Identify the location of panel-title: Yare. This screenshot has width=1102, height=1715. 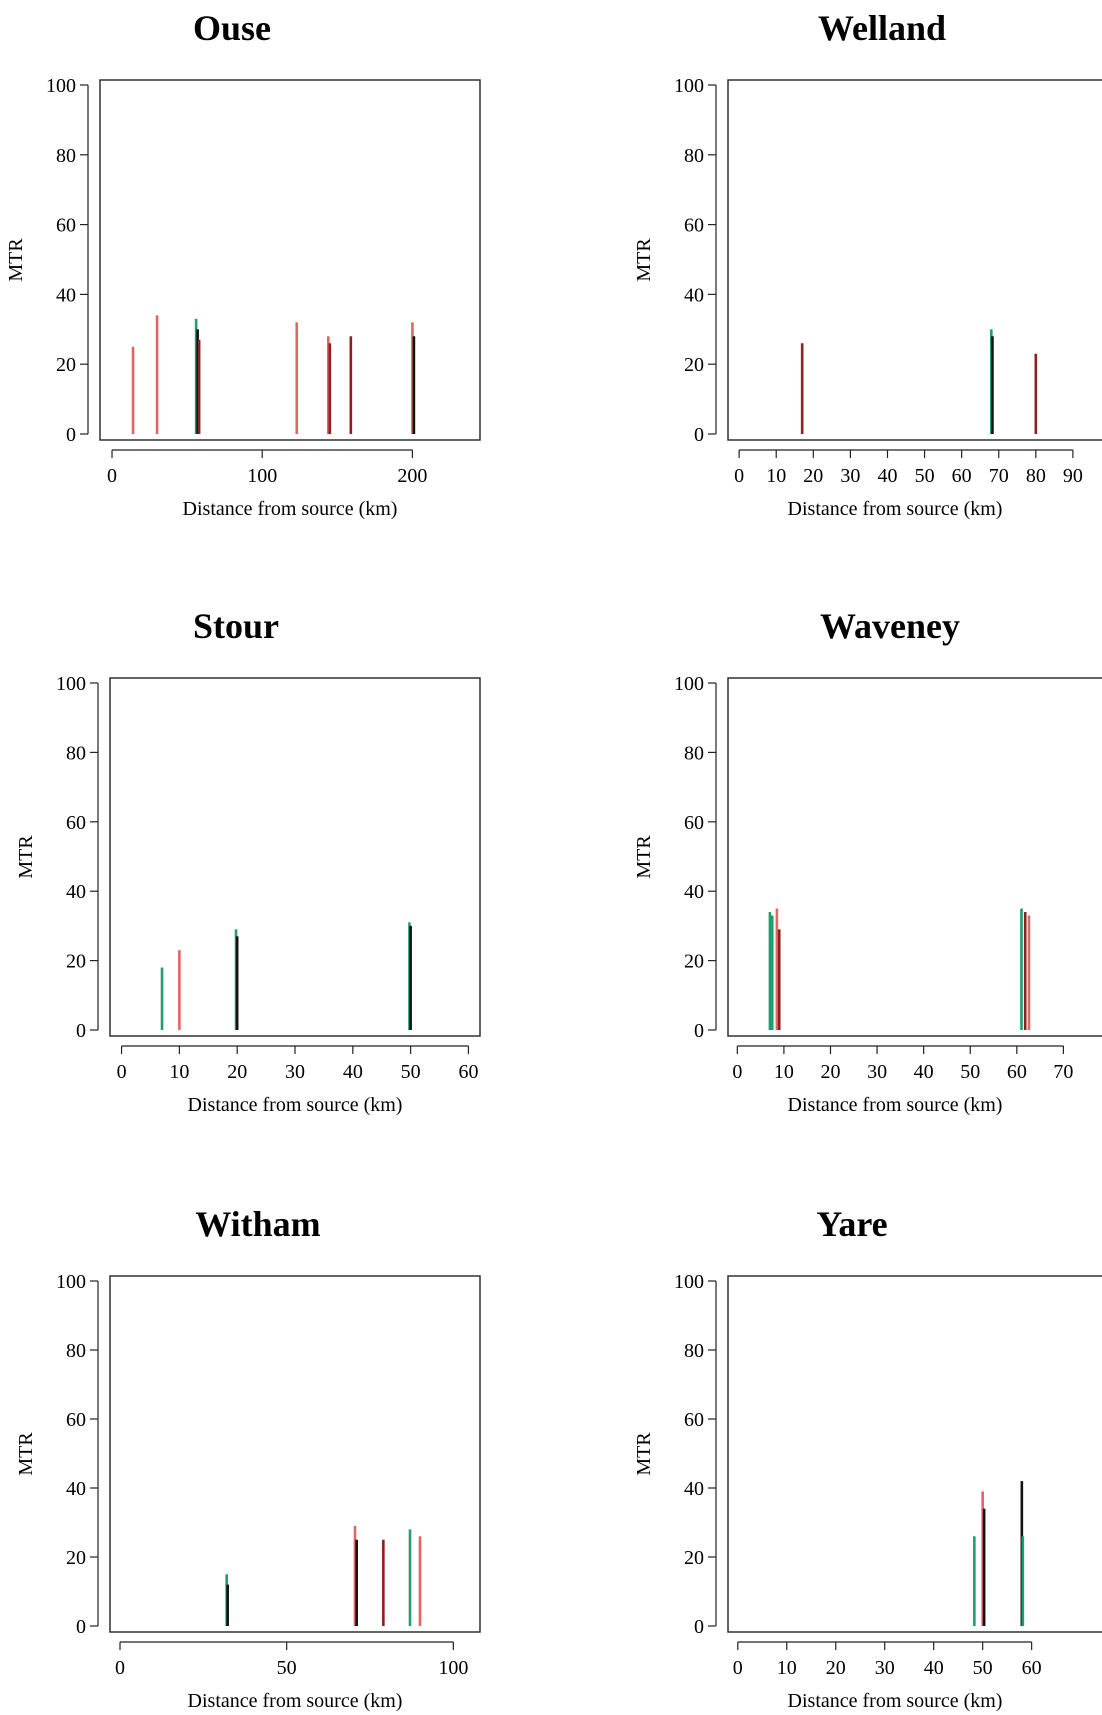
(851, 1224).